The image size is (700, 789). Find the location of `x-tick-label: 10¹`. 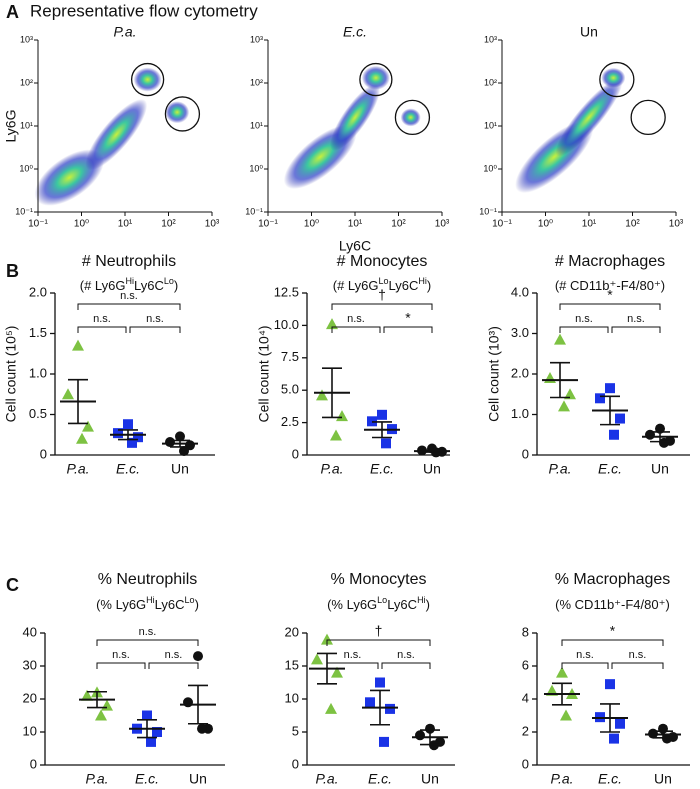

x-tick-label: 10¹ is located at coordinates (355, 224).